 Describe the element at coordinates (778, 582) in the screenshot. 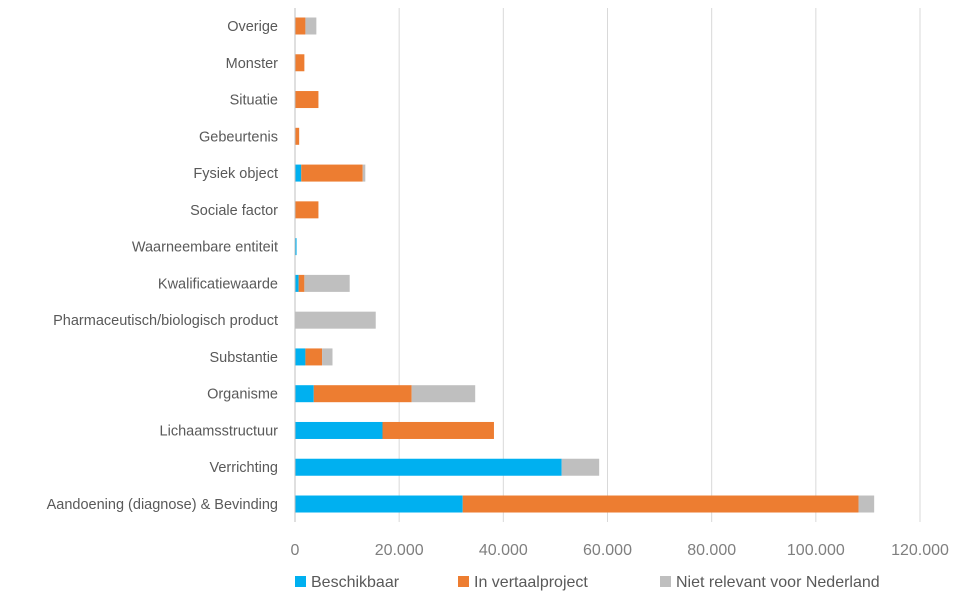

I see `legend-label: Niet relevant voor Nederland` at that location.